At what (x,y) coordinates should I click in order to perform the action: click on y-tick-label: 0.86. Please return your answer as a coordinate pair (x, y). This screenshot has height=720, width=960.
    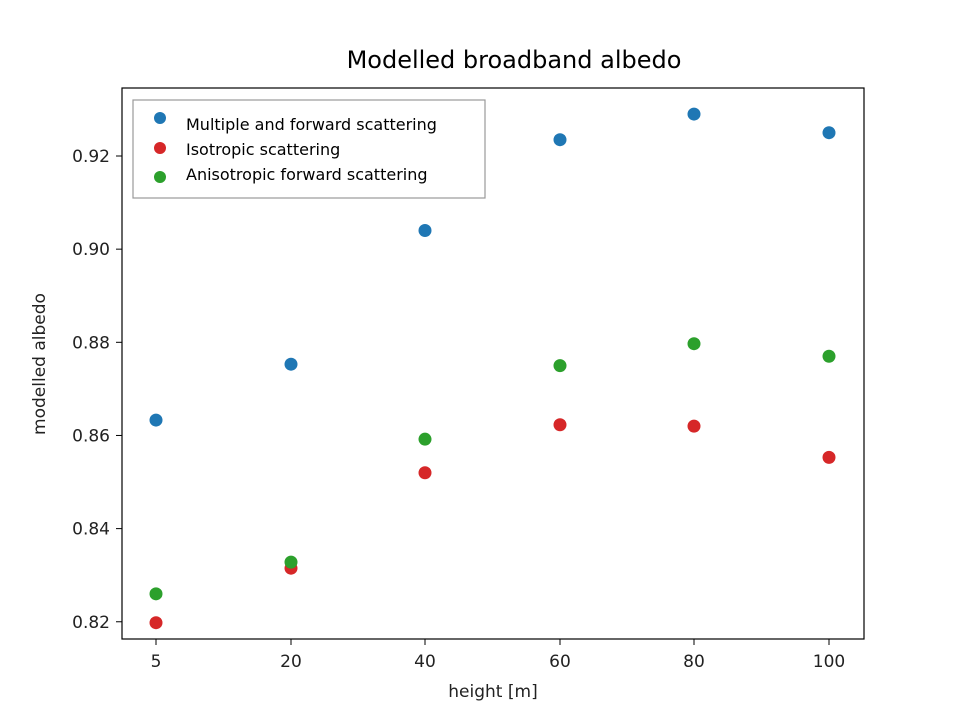
    Looking at the image, I should click on (91, 436).